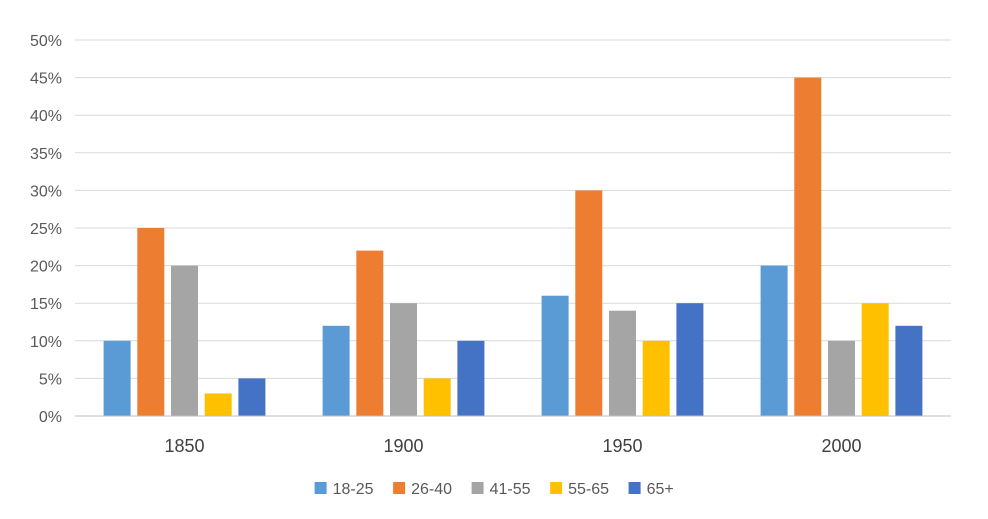 This screenshot has width=988, height=519. What do you see at coordinates (841, 378) in the screenshot?
I see `bar-41-55-2000` at bounding box center [841, 378].